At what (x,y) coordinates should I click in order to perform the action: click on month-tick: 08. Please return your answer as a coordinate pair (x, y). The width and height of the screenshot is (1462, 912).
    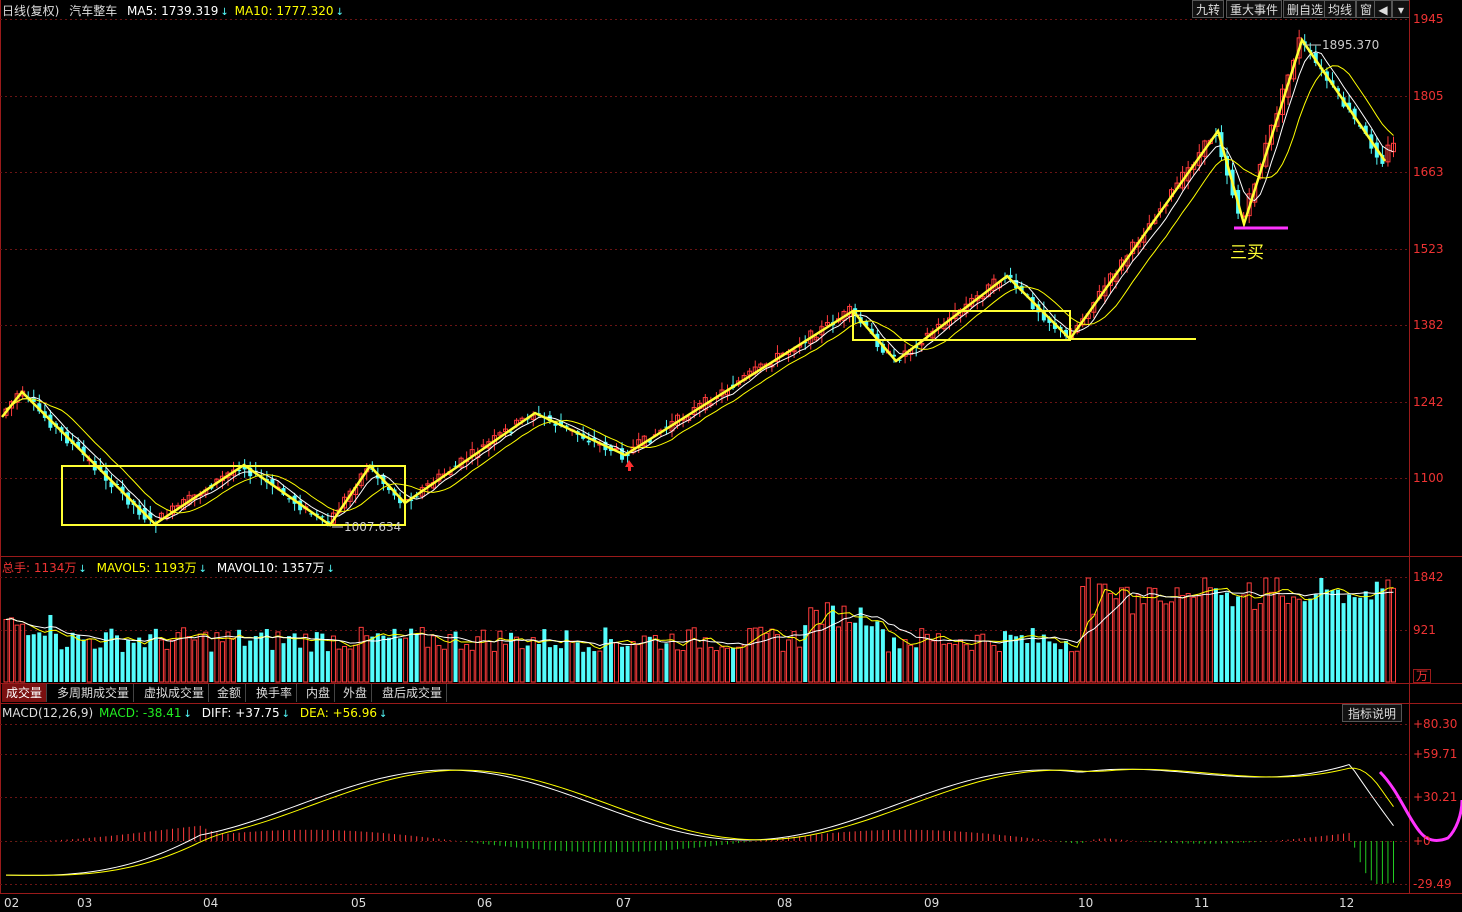
    Looking at the image, I should click on (785, 903).